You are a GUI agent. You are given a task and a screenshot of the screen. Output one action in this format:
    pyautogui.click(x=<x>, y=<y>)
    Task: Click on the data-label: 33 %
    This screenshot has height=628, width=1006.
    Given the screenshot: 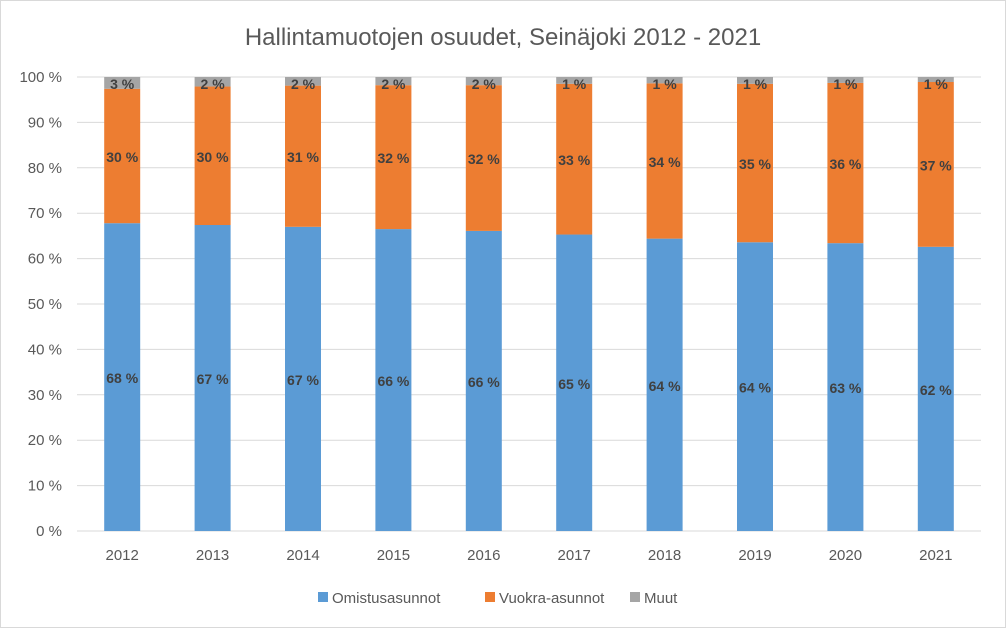 What is the action you would take?
    pyautogui.click(x=574, y=160)
    